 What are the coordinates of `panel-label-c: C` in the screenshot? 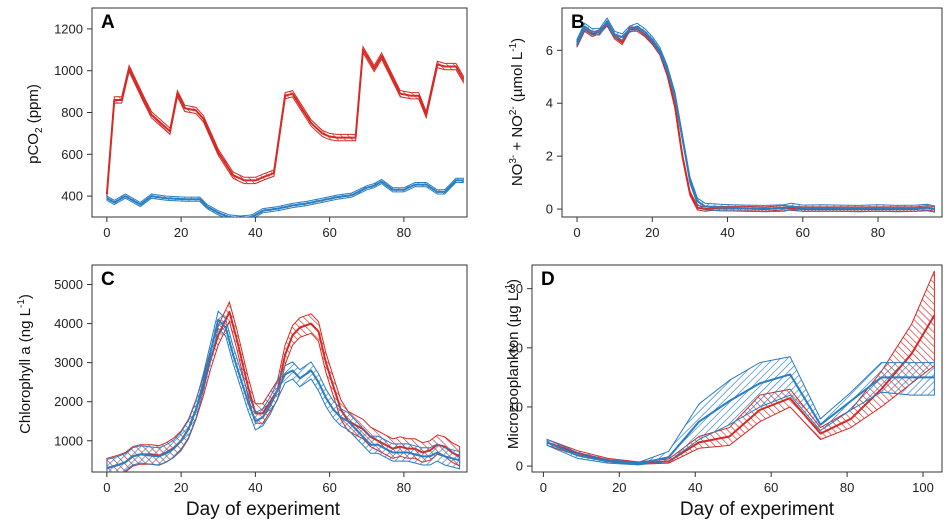 It's located at (108, 279).